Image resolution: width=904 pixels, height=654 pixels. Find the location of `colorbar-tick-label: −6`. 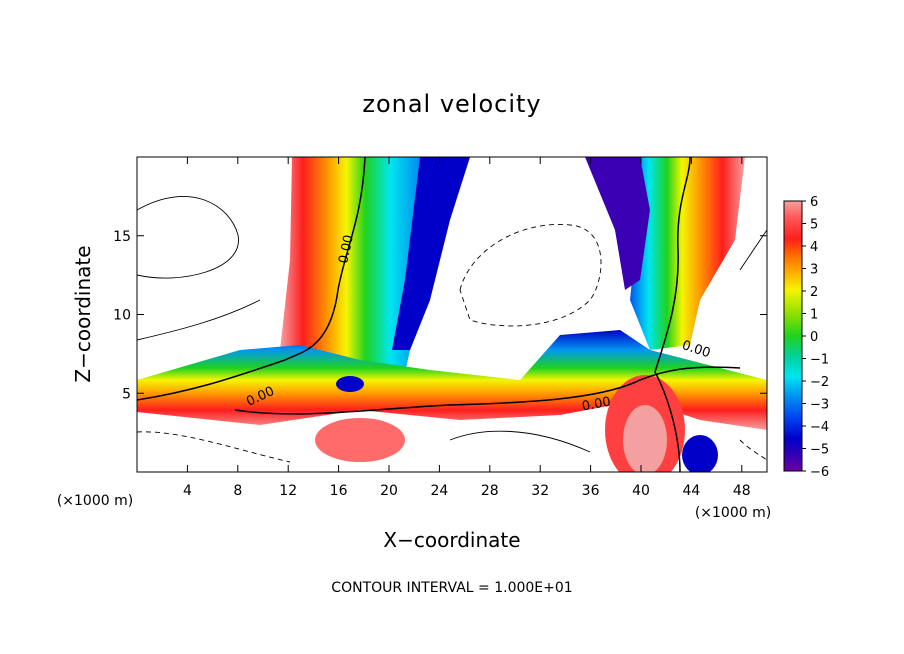

colorbar-tick-label: −6 is located at coordinates (819, 472).